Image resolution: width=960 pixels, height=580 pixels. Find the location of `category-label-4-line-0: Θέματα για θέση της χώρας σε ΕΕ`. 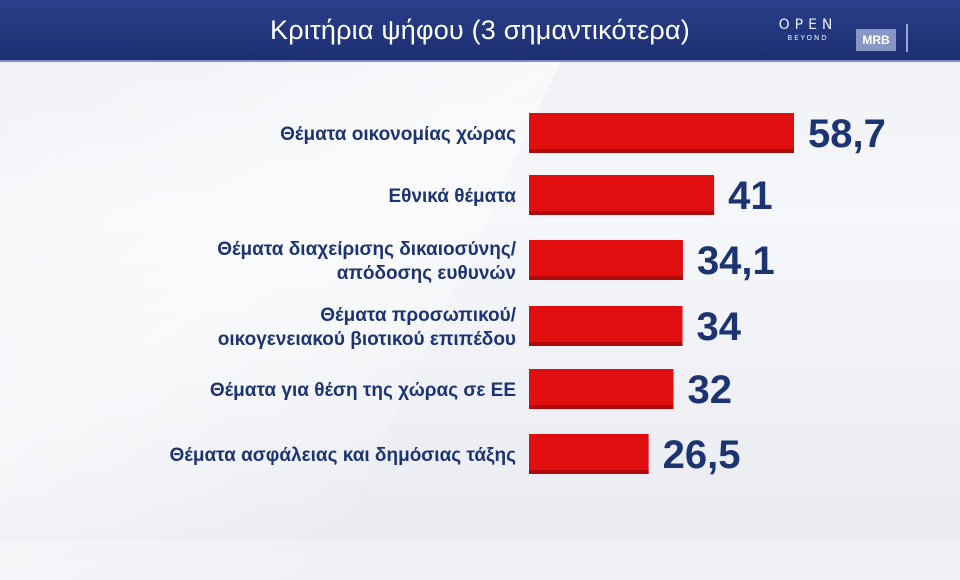

category-label-4-line-0: Θέματα για θέση της χώρας σε ΕΕ is located at coordinates (363, 390).